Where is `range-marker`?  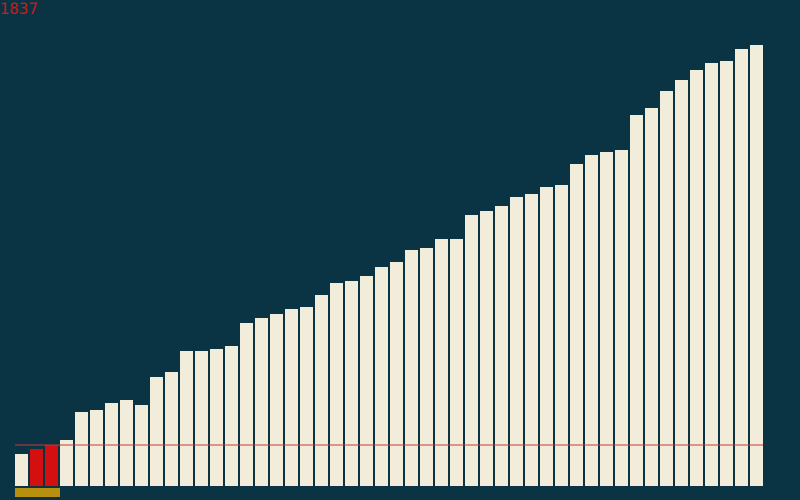
range-marker is located at coordinates (37, 492).